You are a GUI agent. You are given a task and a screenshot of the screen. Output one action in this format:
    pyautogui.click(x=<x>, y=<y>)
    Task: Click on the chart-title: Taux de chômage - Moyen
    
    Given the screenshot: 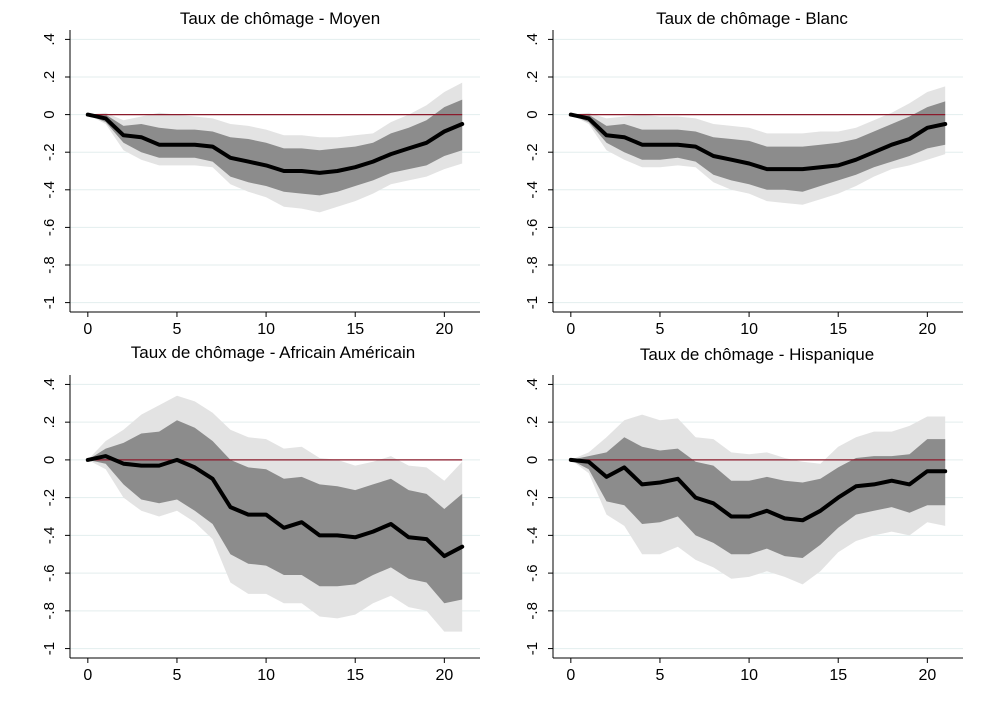 What is the action you would take?
    pyautogui.click(x=280, y=18)
    